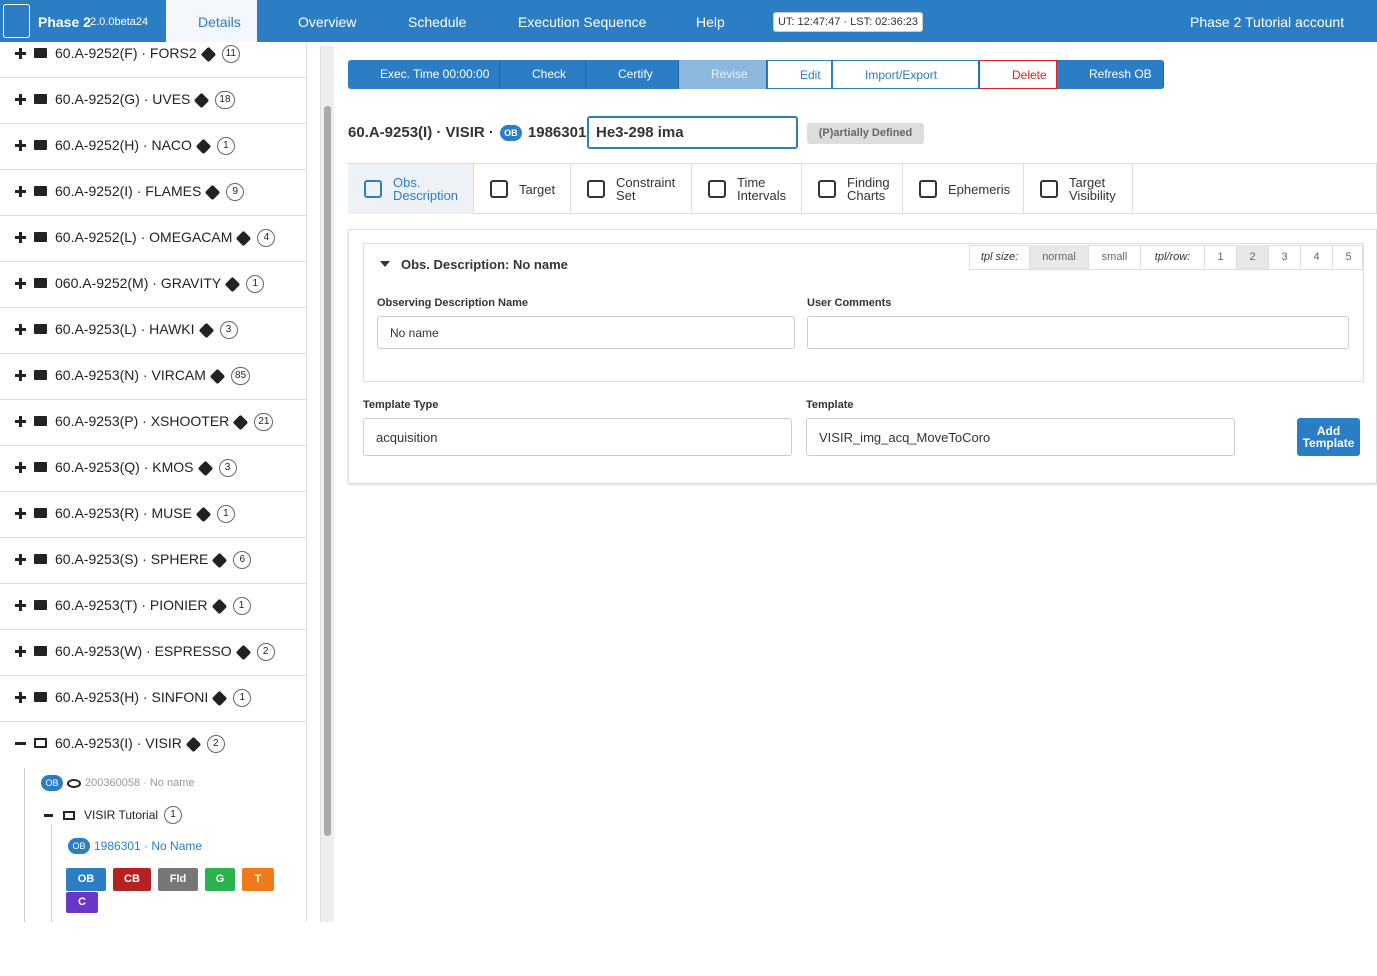  I want to click on nav-tab: Help, so click(710, 22).